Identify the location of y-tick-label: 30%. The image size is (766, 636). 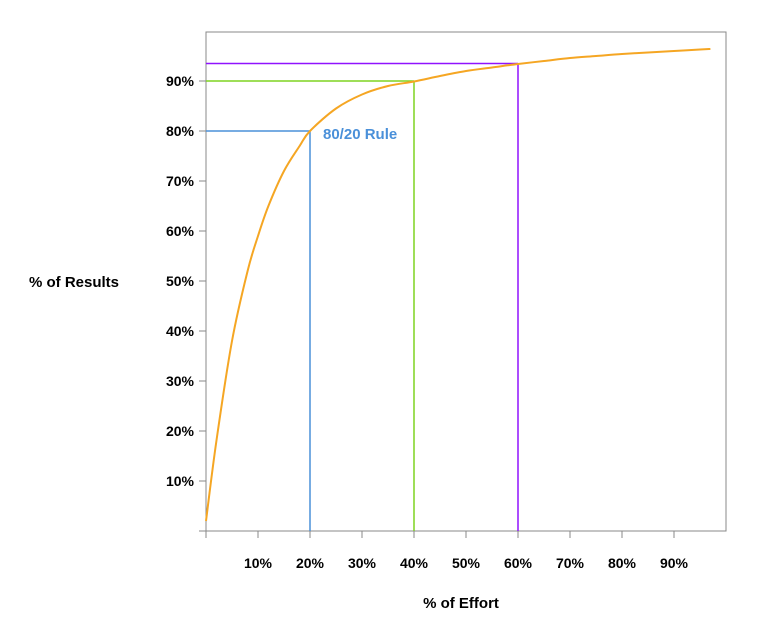
(180, 381).